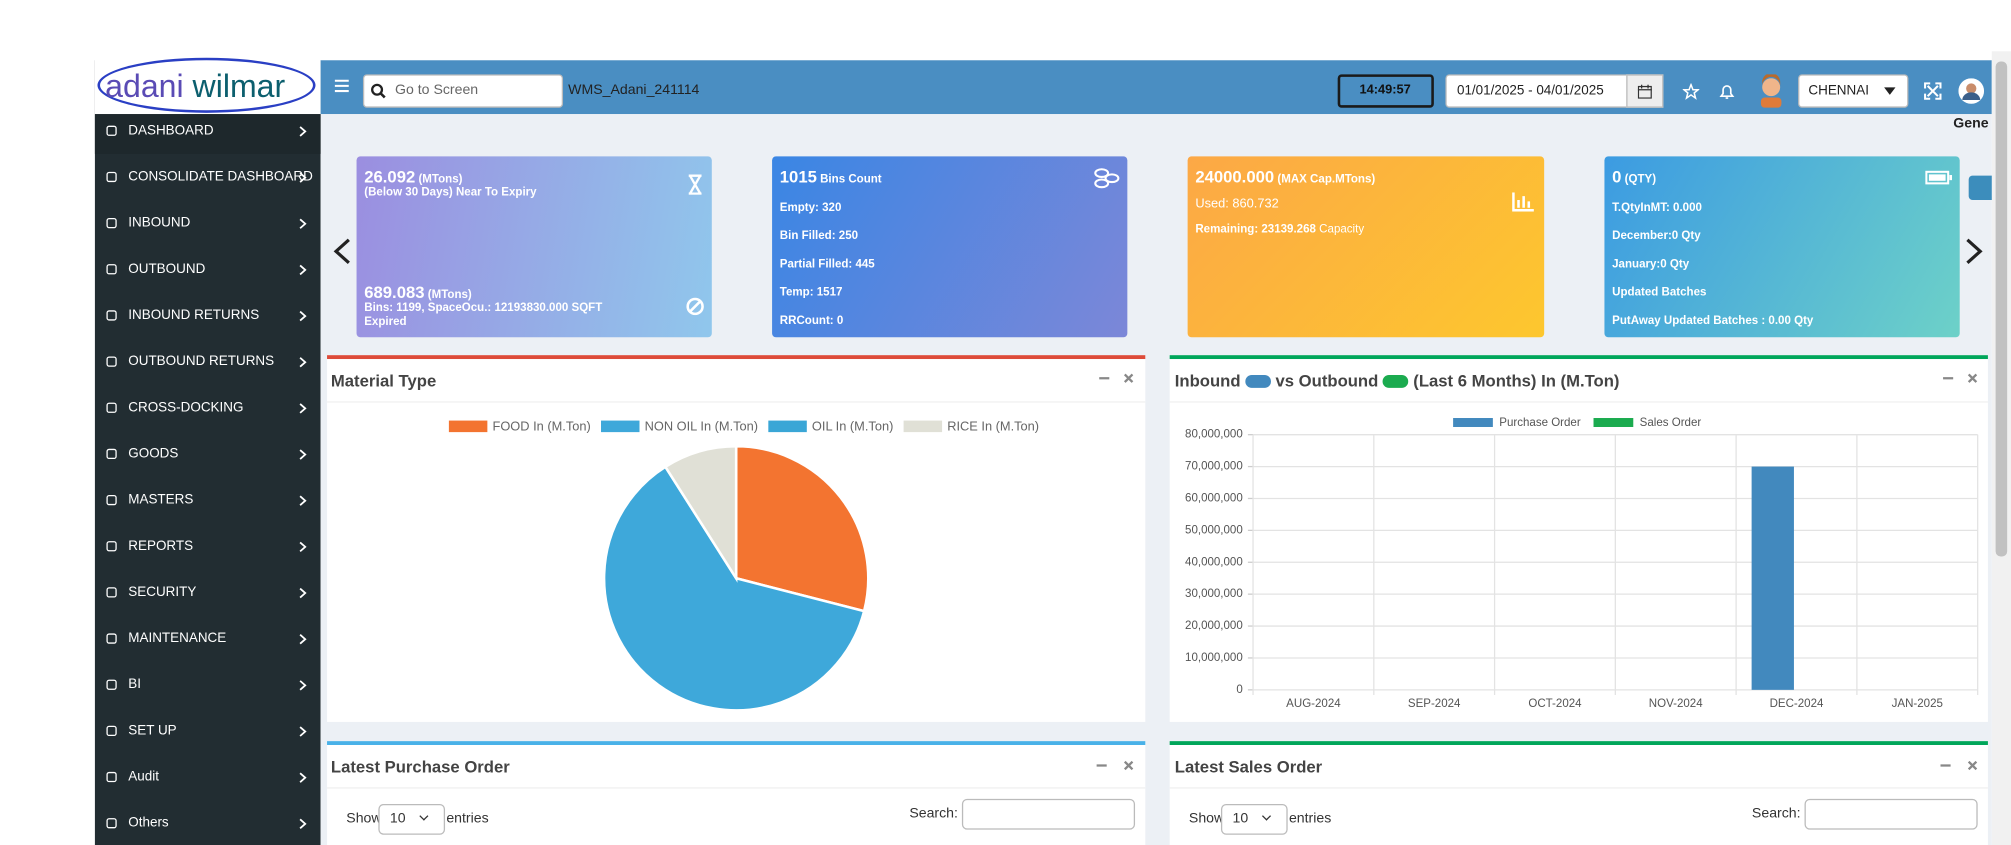 This screenshot has height=845, width=2011. I want to click on search-box, so click(463, 91).